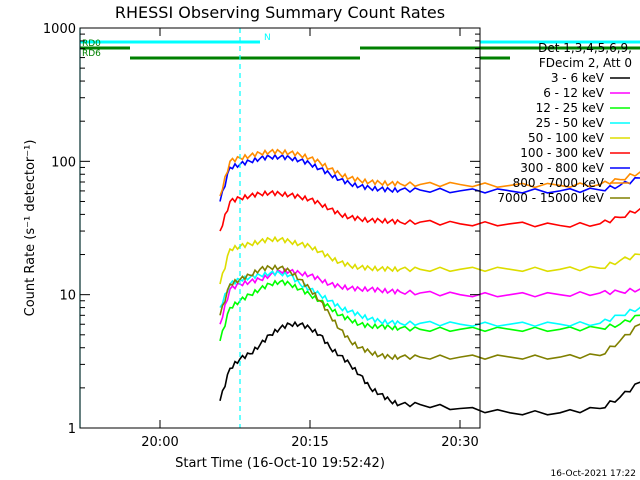 This screenshot has height=480, width=640. What do you see at coordinates (570, 108) in the screenshot?
I see `legend-entry-label: 12 - 25 keV` at bounding box center [570, 108].